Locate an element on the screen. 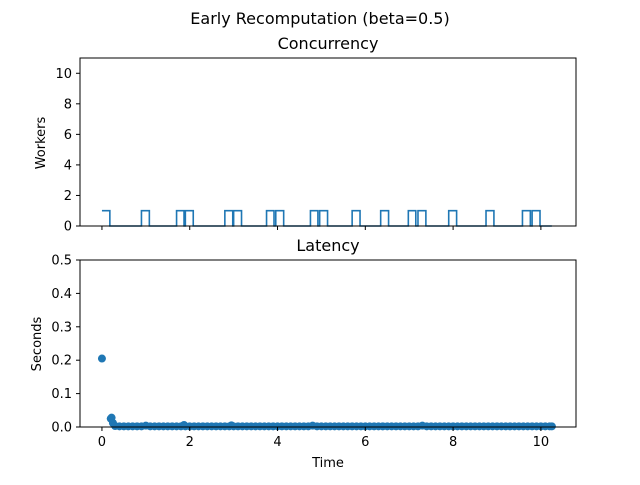 The image size is (640, 485). latency-xtick-label: 2 is located at coordinates (190, 442).